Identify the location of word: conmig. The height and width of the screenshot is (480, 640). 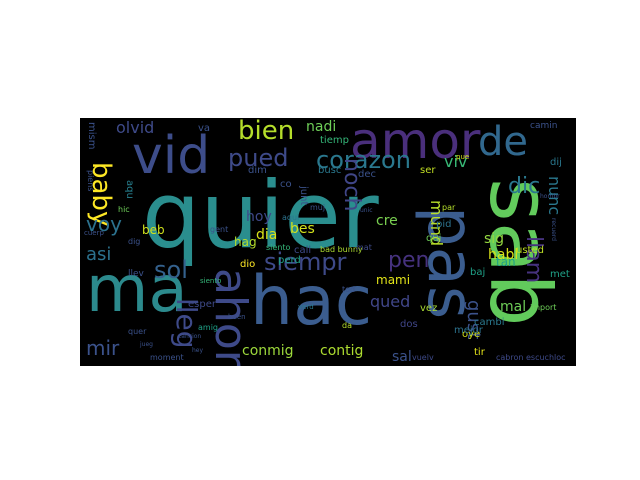
(268, 351).